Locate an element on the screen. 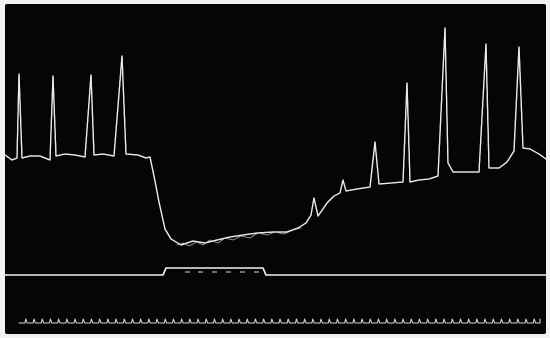 The width and height of the screenshot is (550, 338). upper-trace-minor-fluctuation is located at coordinates (239, 237).